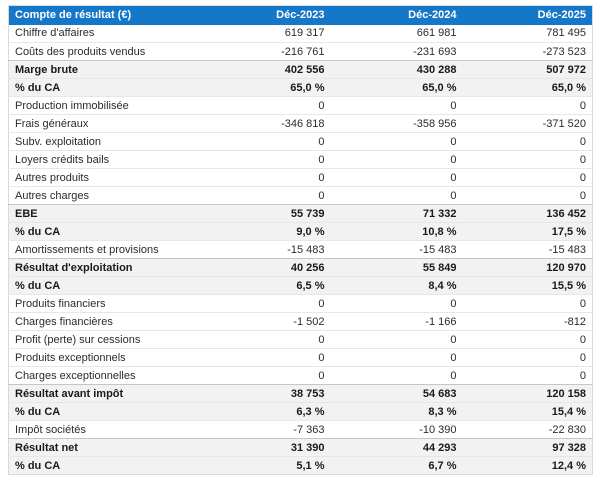 This screenshot has height=490, width=600. What do you see at coordinates (264, 321) in the screenshot?
I see `cell-value: -1 502` at bounding box center [264, 321].